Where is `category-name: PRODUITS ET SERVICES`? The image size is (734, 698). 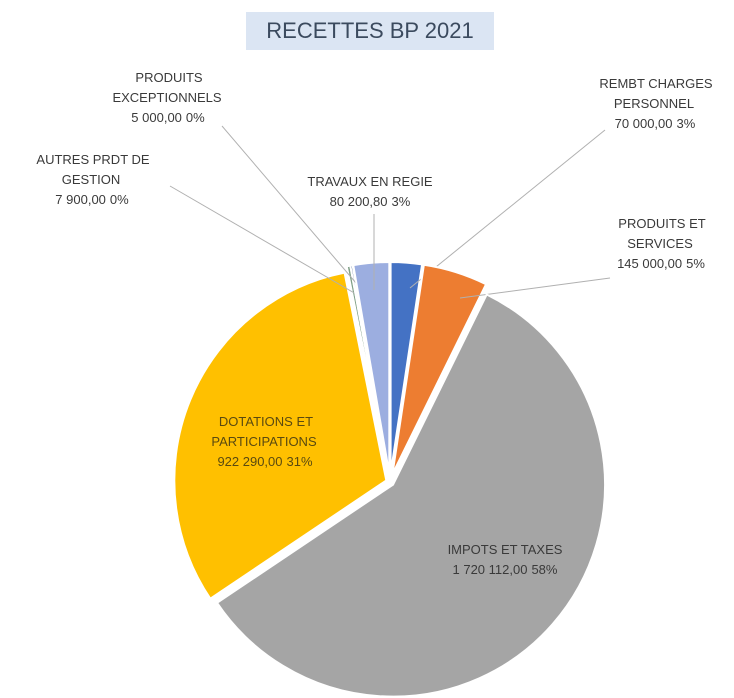
category-name: PRODUITS ET SERVICES is located at coordinates (662, 233).